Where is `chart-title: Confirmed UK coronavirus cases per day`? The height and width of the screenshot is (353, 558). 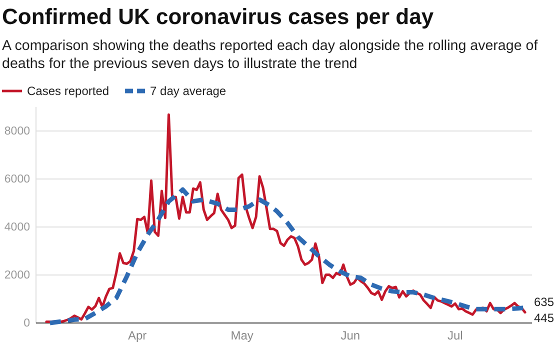 chart-title: Confirmed UK coronavirus cases per day is located at coordinates (218, 16).